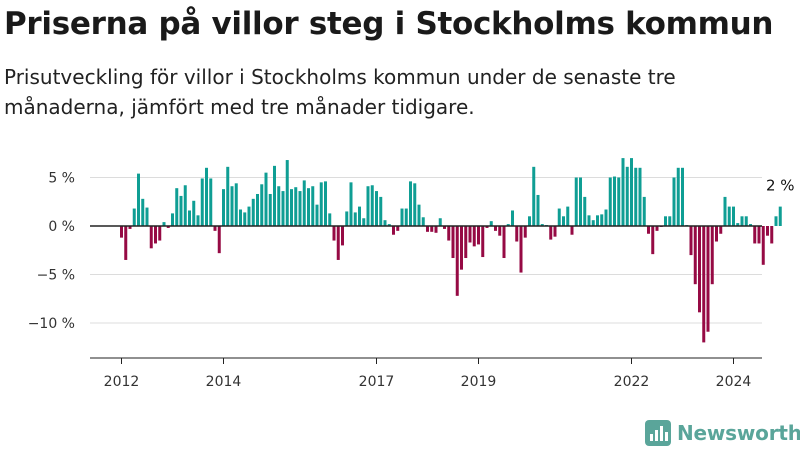 This screenshot has height=450, width=800. What do you see at coordinates (780, 186) in the screenshot?
I see `last-value-label: 2 %` at bounding box center [780, 186].